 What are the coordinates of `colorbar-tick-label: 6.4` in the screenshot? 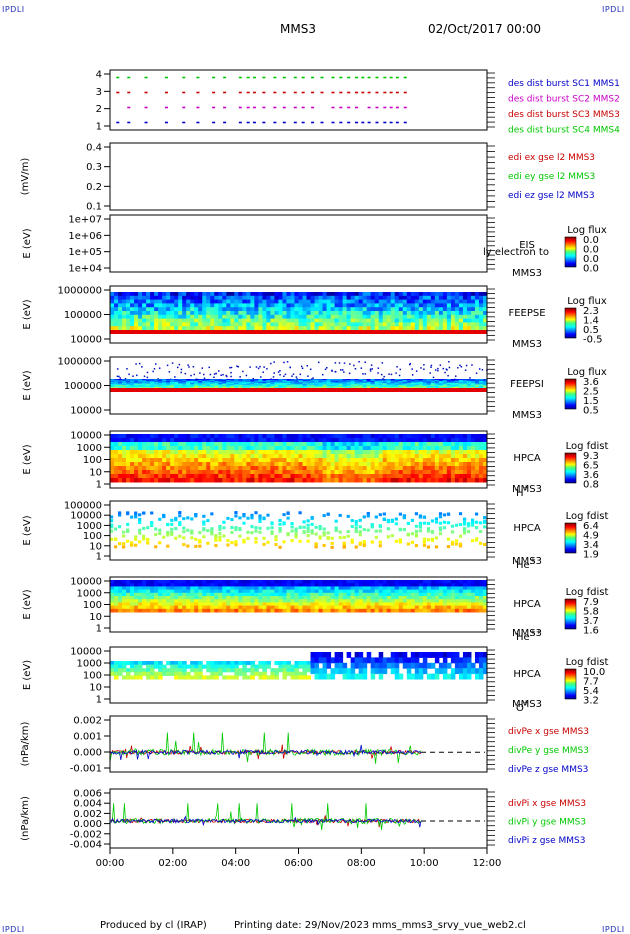 It's located at (591, 526).